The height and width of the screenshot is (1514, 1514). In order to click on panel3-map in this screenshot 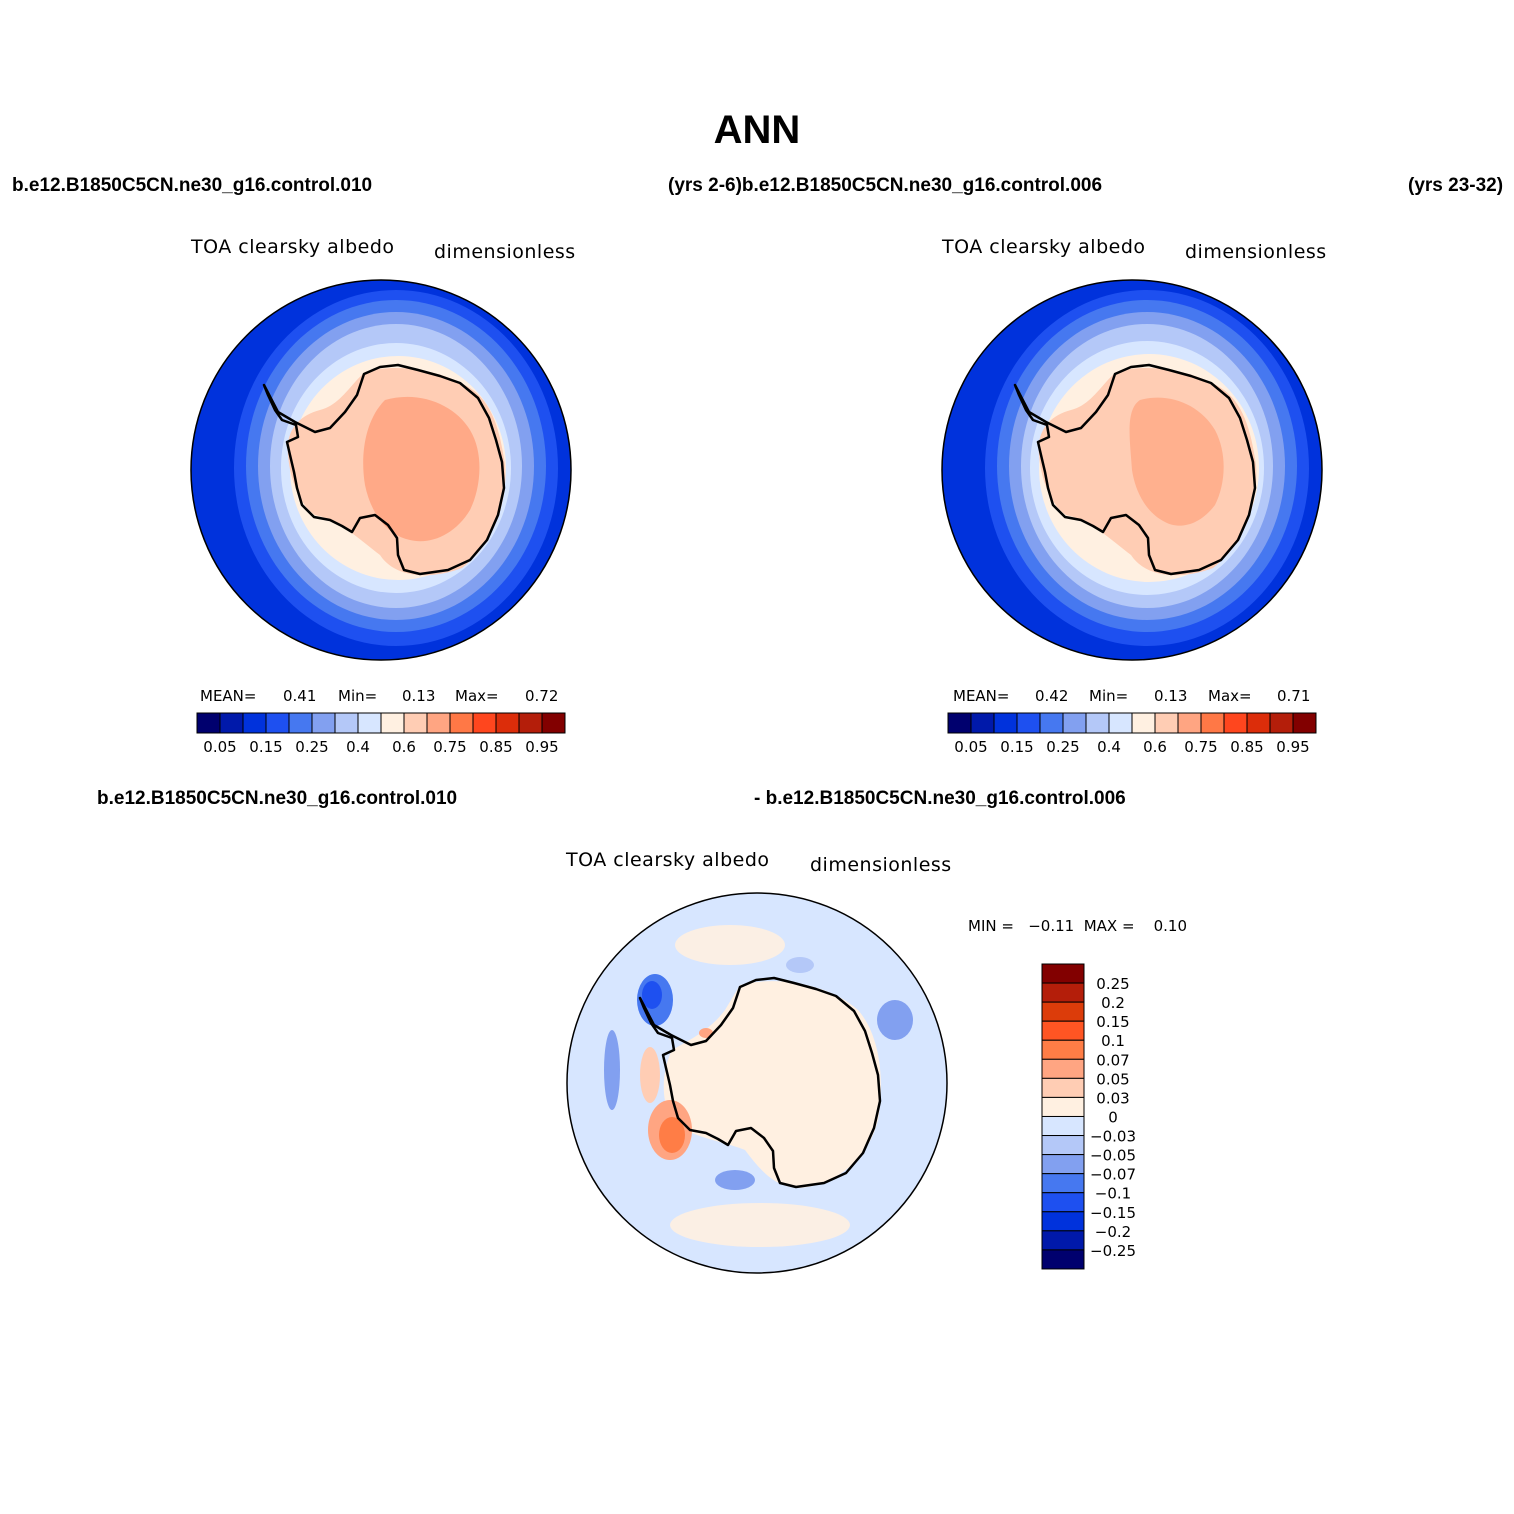, I will do `click(757, 1083)`.